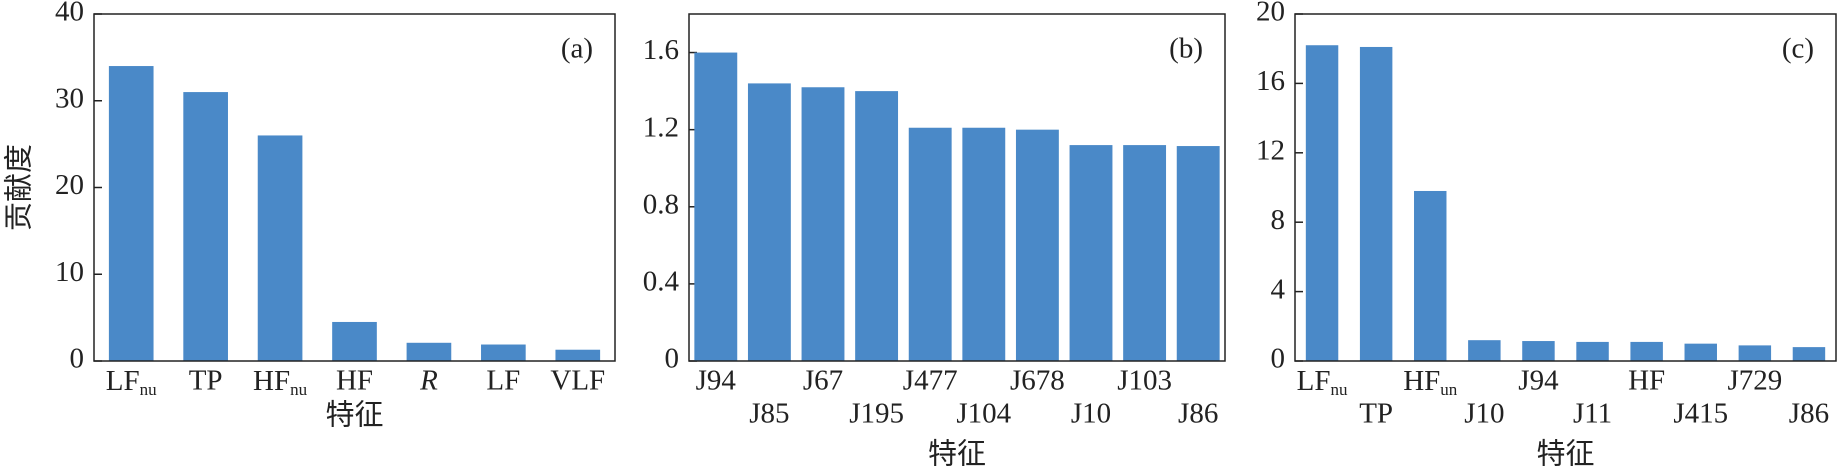 The width and height of the screenshot is (1838, 475). I want to click on panel-label: (a), so click(577, 49).